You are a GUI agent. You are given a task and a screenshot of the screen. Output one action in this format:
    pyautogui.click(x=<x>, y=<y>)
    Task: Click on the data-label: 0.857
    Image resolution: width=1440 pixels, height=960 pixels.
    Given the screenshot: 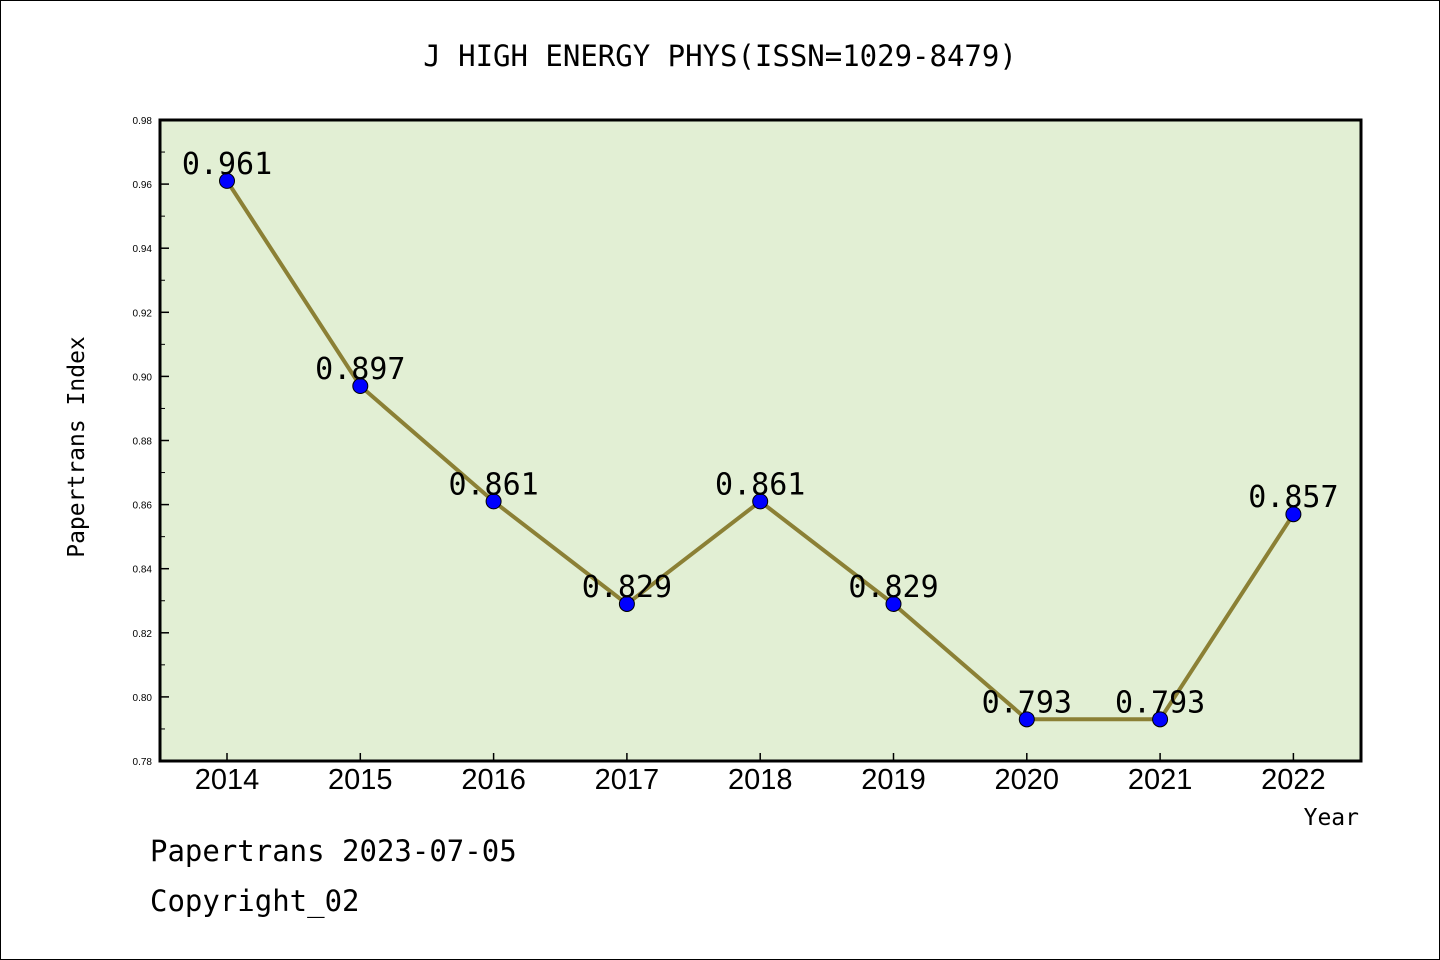 What is the action you would take?
    pyautogui.click(x=1293, y=497)
    